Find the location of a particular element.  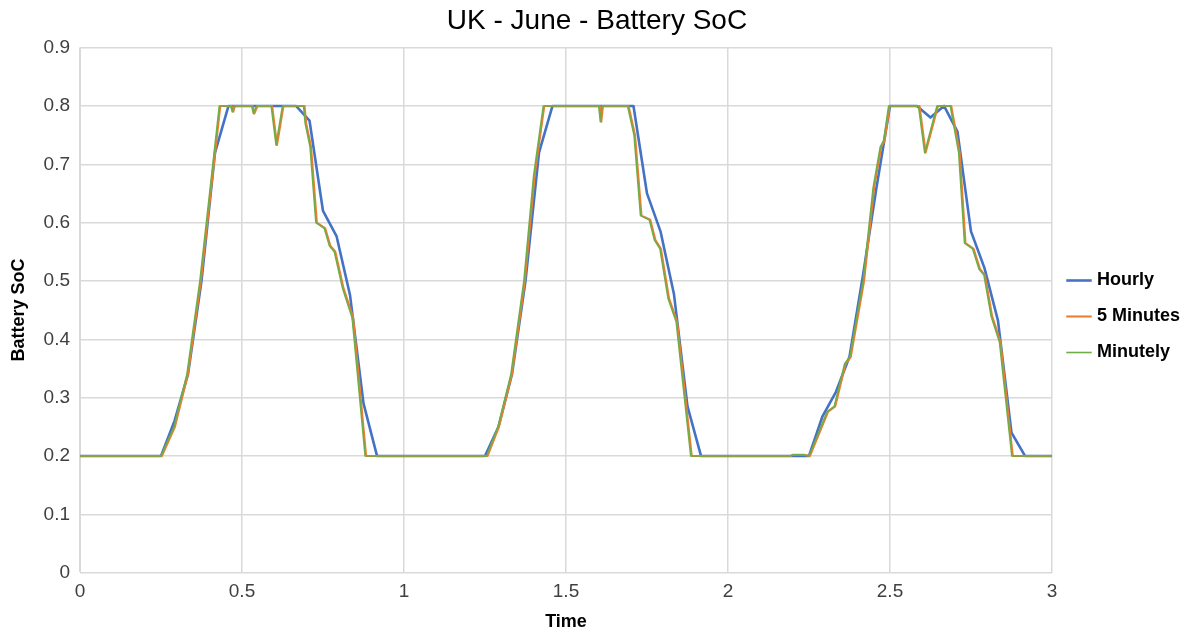

y-tick-label: 0.5 is located at coordinates (57, 280).